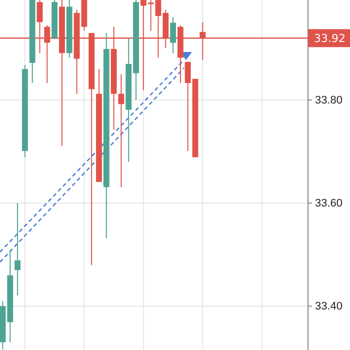  Describe the element at coordinates (329, 100) in the screenshot. I see `y-tick-label: 33.80` at that location.